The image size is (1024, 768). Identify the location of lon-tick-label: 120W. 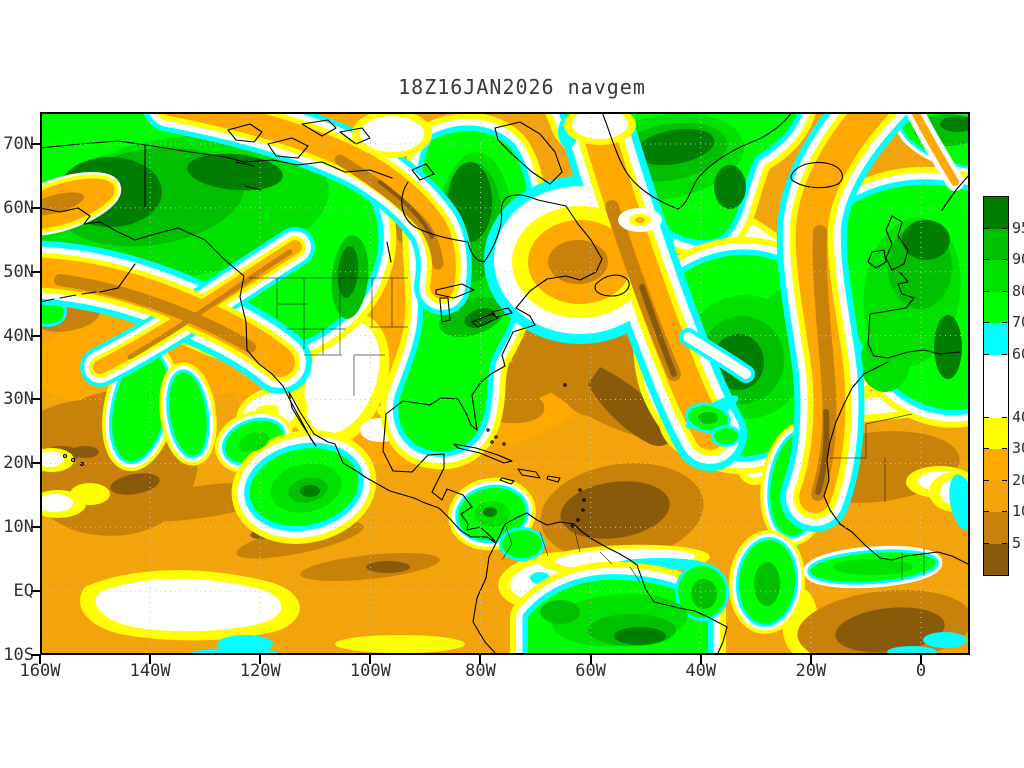
(260, 671).